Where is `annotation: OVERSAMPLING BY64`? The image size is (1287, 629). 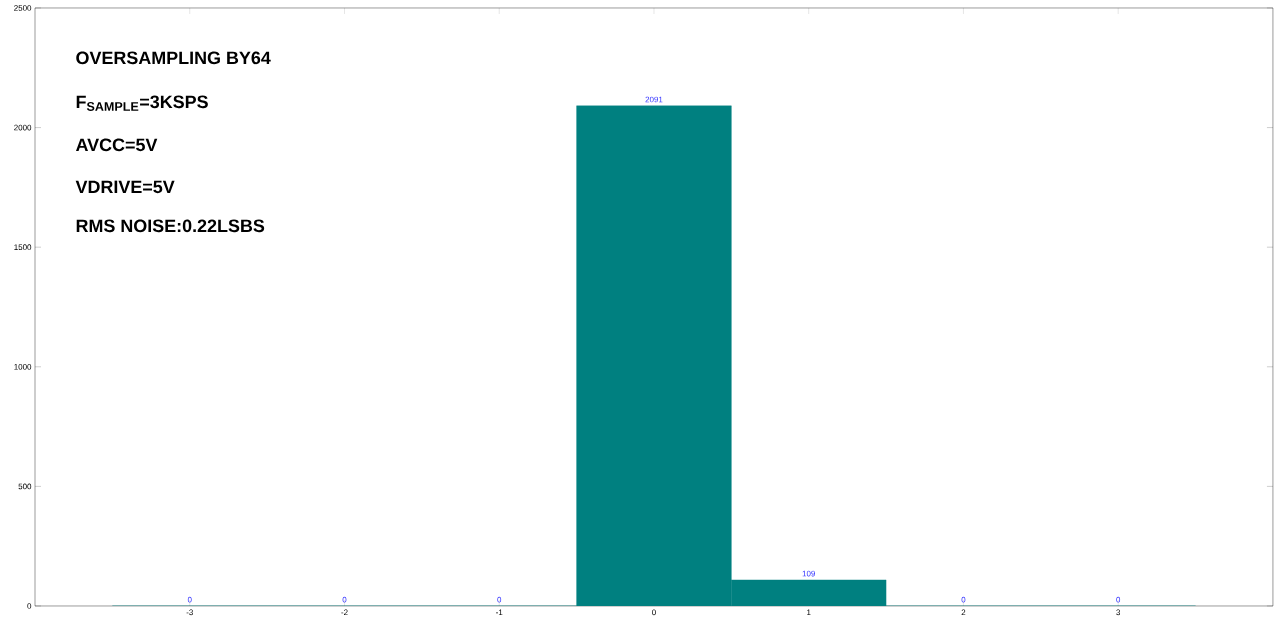 annotation: OVERSAMPLING BY64 is located at coordinates (173, 58).